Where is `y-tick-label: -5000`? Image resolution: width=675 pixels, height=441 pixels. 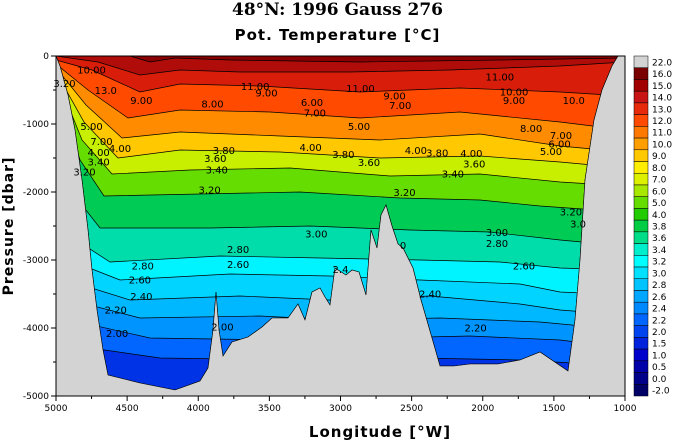 y-tick-label: -5000 is located at coordinates (36, 397).